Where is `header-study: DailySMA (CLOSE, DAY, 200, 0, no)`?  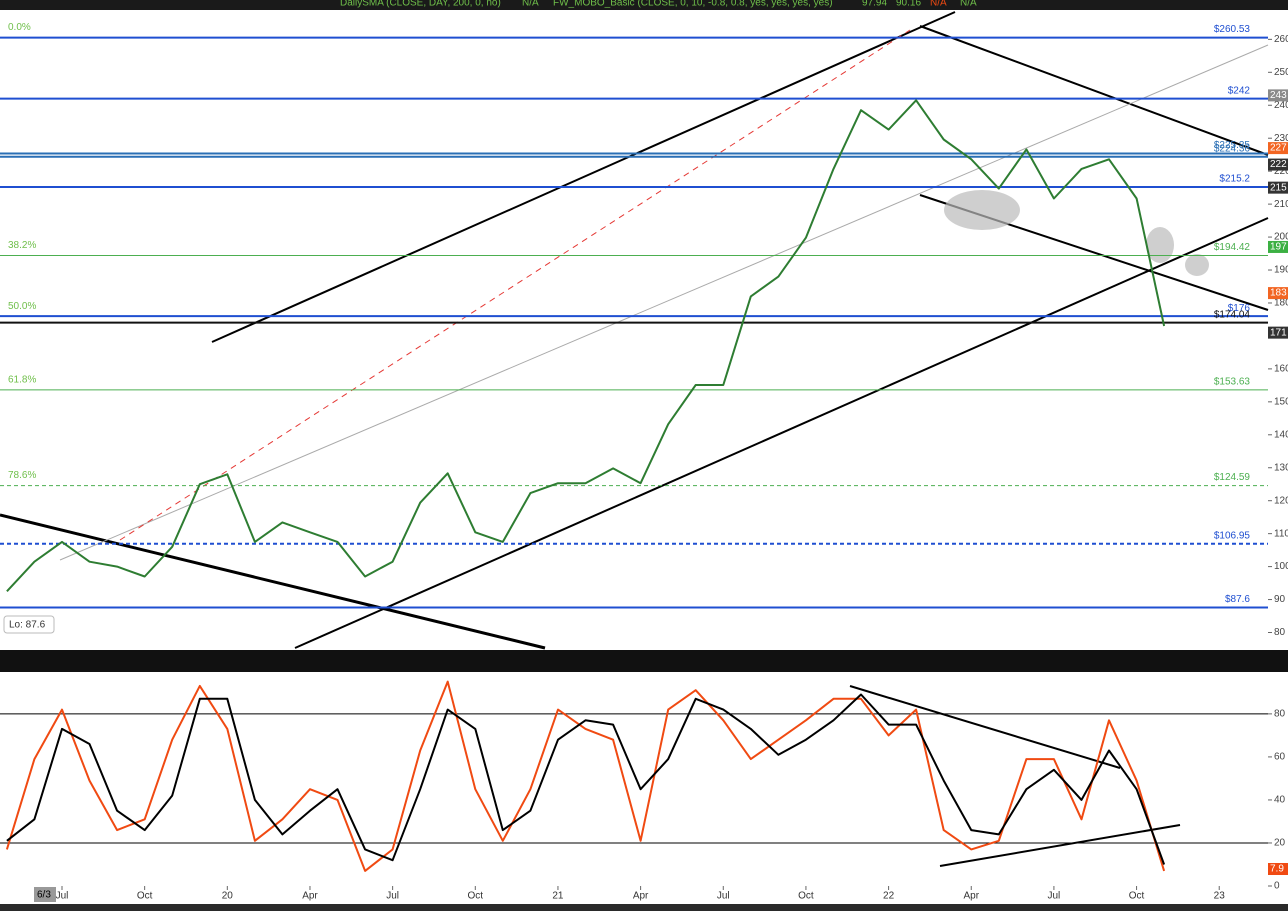
header-study: DailySMA (CLOSE, DAY, 200, 0, no) is located at coordinates (420, 4).